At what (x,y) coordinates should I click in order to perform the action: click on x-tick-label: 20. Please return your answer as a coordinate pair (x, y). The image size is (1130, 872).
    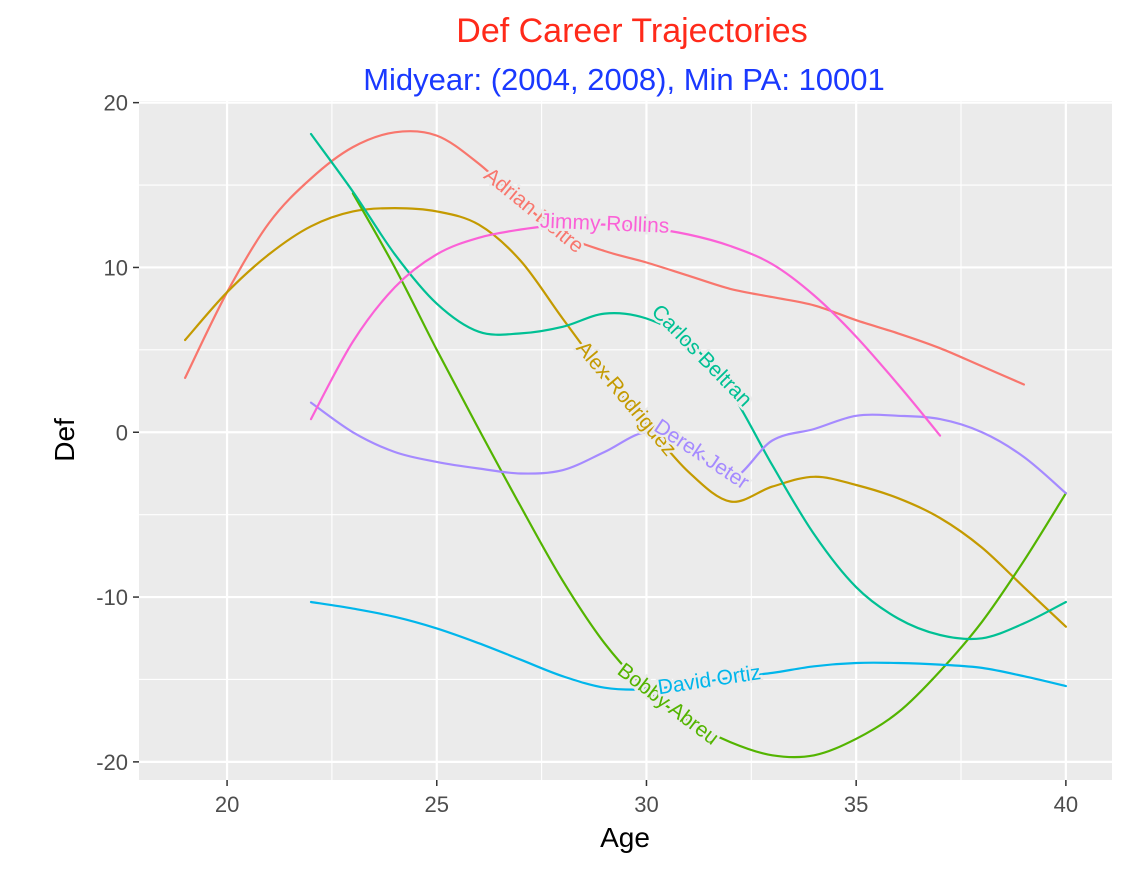
    Looking at the image, I should click on (227, 804).